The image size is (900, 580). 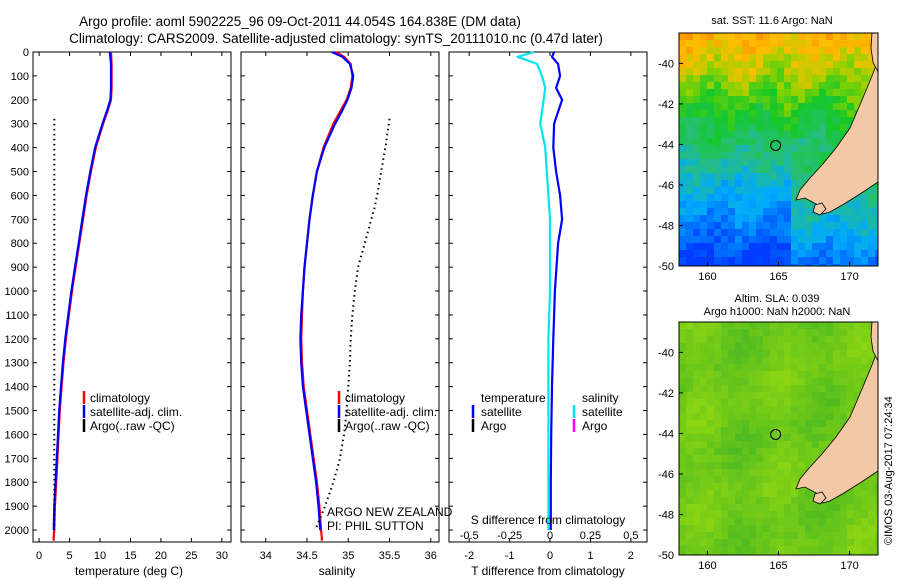 I want to click on depth-tick-label: 1800, so click(x=17, y=483).